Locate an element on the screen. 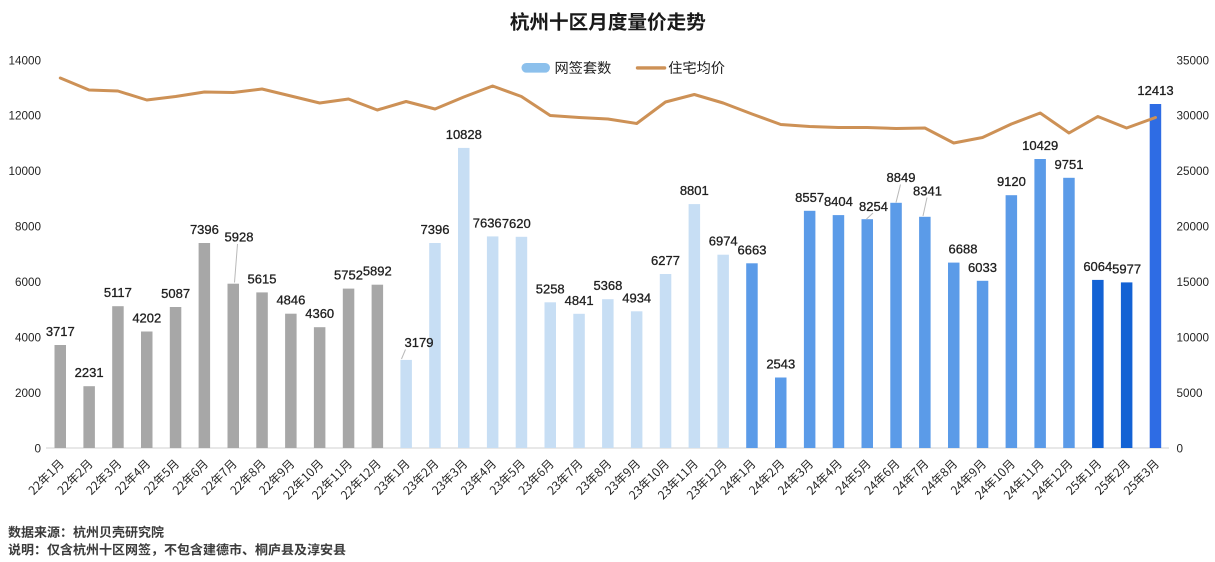 Image resolution: width=1215 pixels, height=562 pixels. svg-text: 8404 is located at coordinates (838, 201).